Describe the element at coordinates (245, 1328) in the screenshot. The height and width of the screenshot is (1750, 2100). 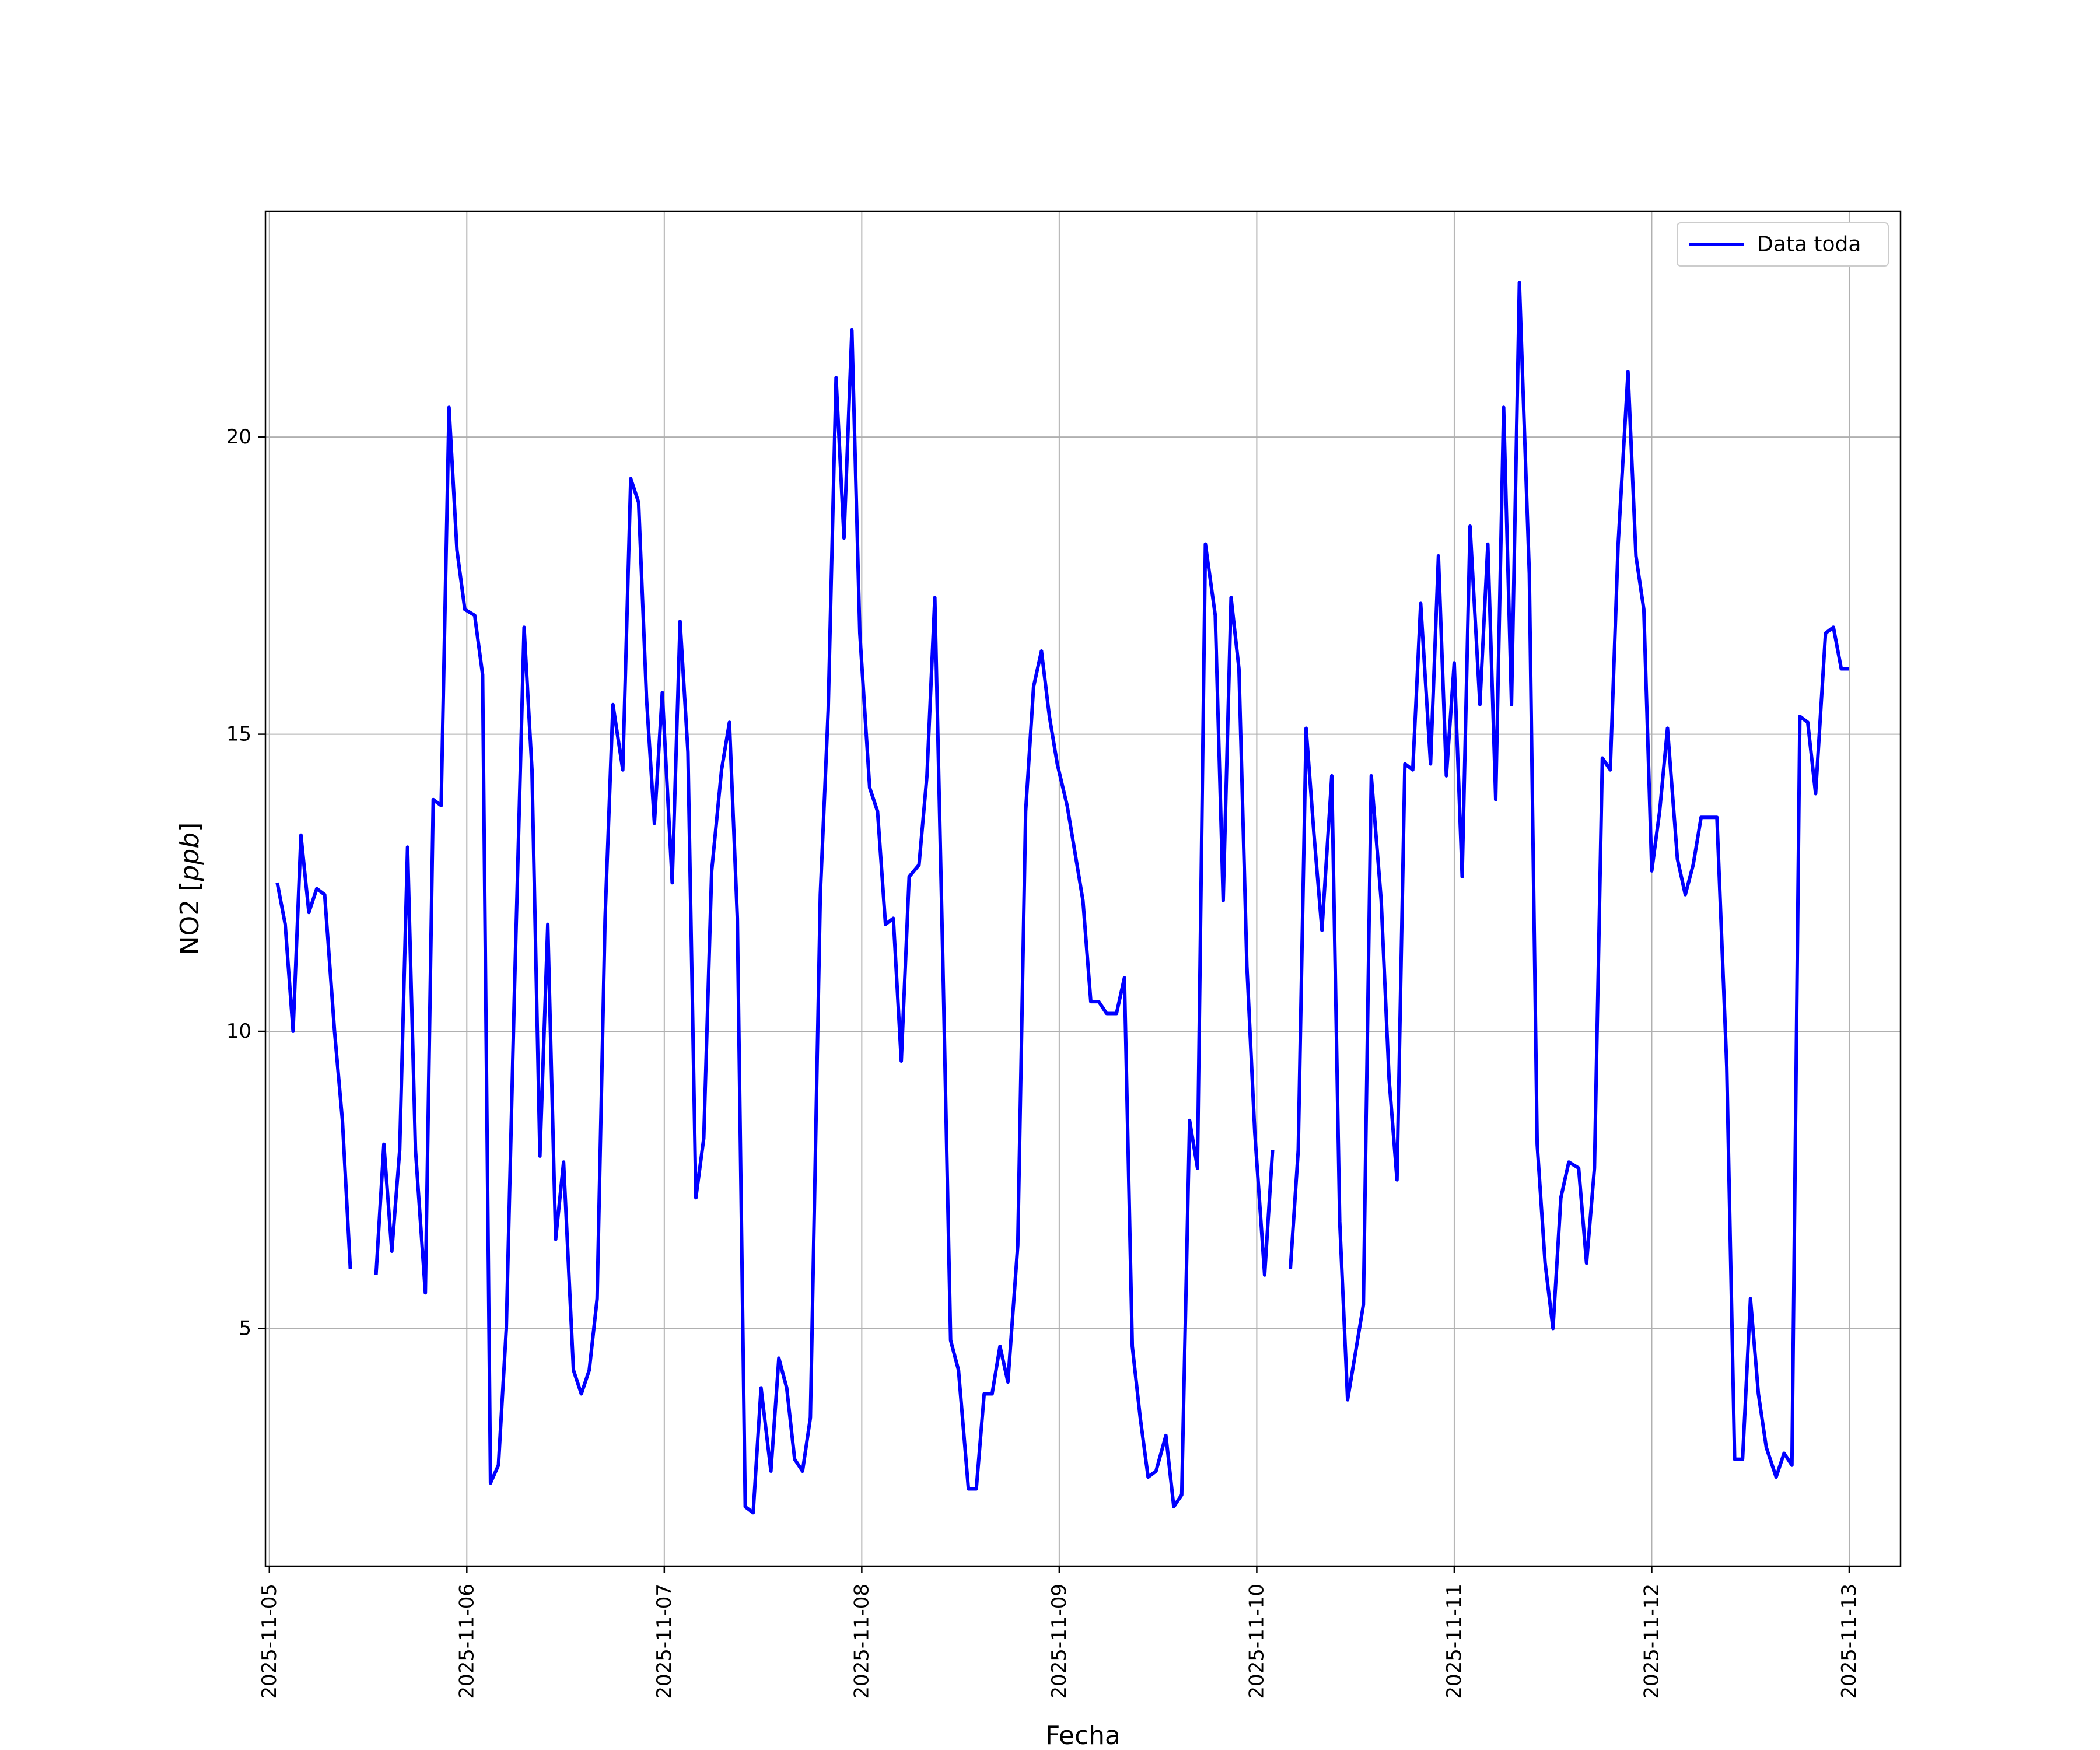
I see `y-tick-label-0: 5` at that location.